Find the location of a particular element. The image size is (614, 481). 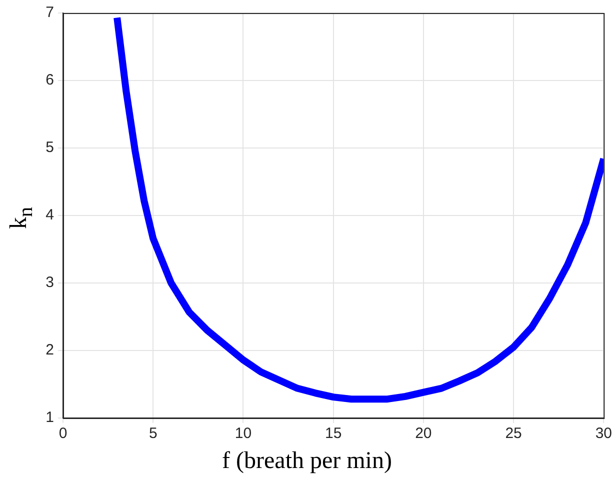

x-tick-label: 15 is located at coordinates (333, 433).